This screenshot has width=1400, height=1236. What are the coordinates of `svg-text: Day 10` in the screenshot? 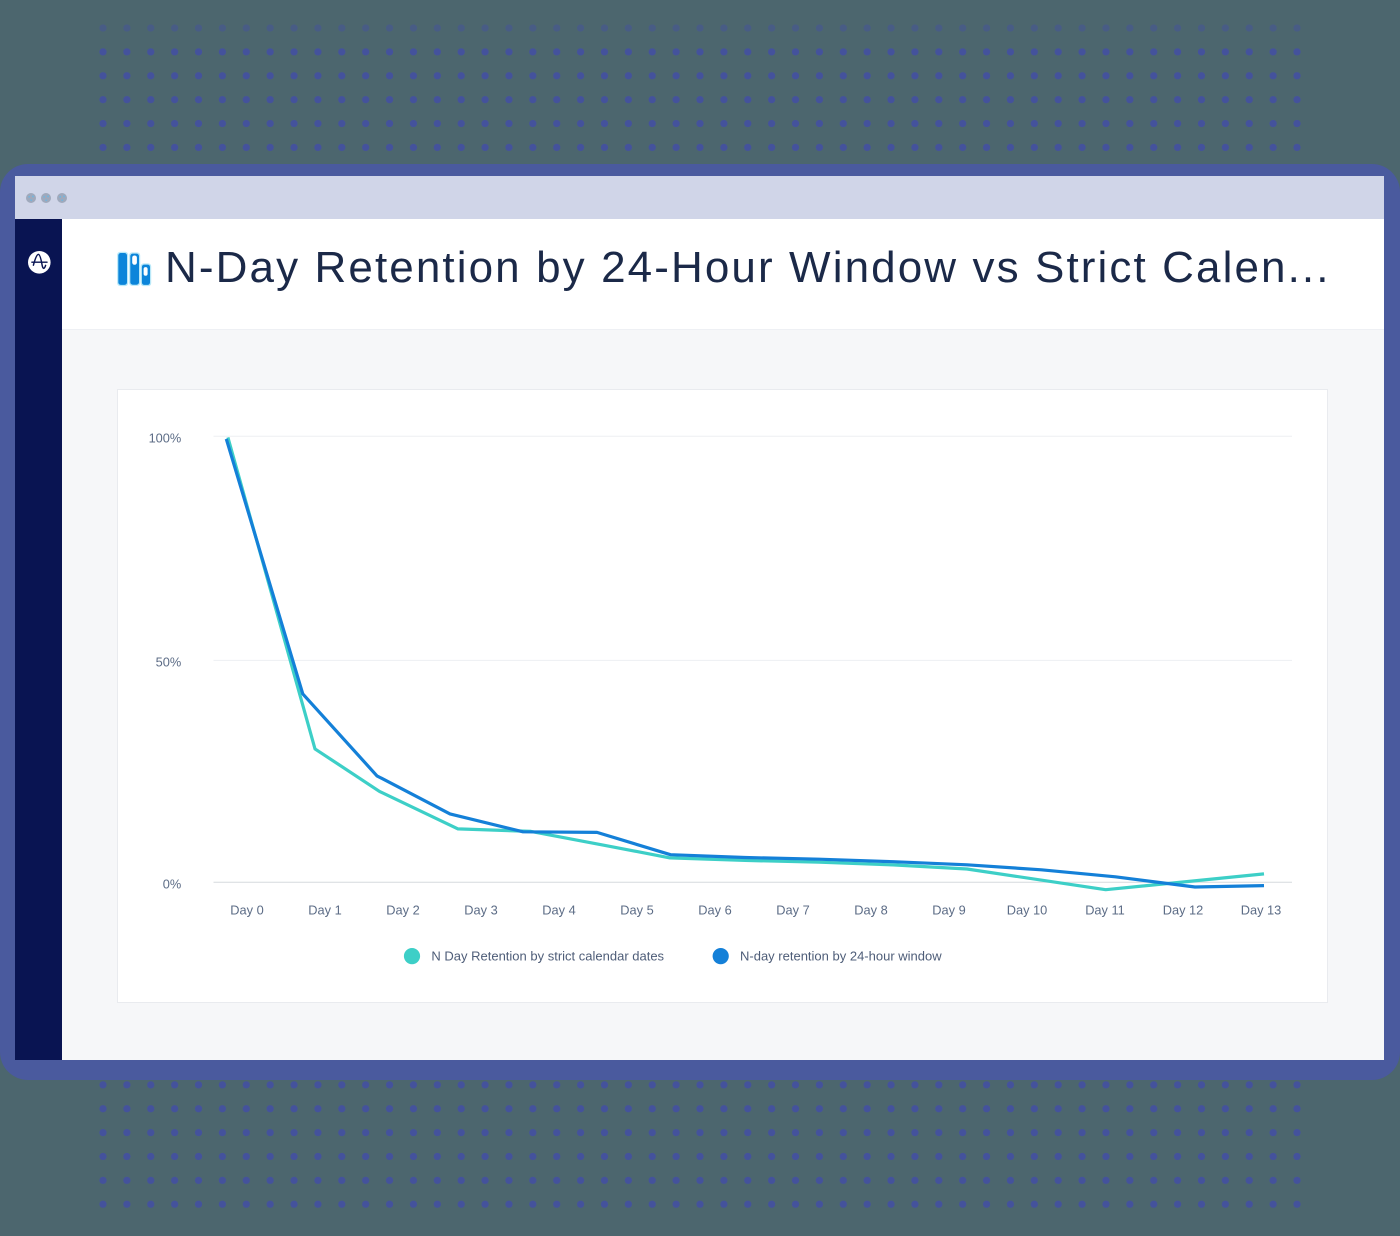 It's located at (1027, 909).